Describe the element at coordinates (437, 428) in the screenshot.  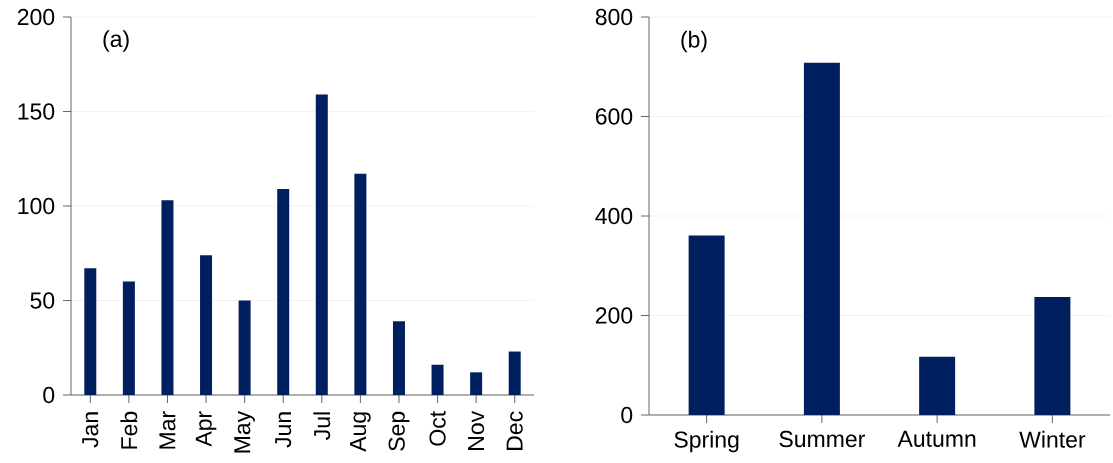
I see `x-tick-label: Oct` at that location.